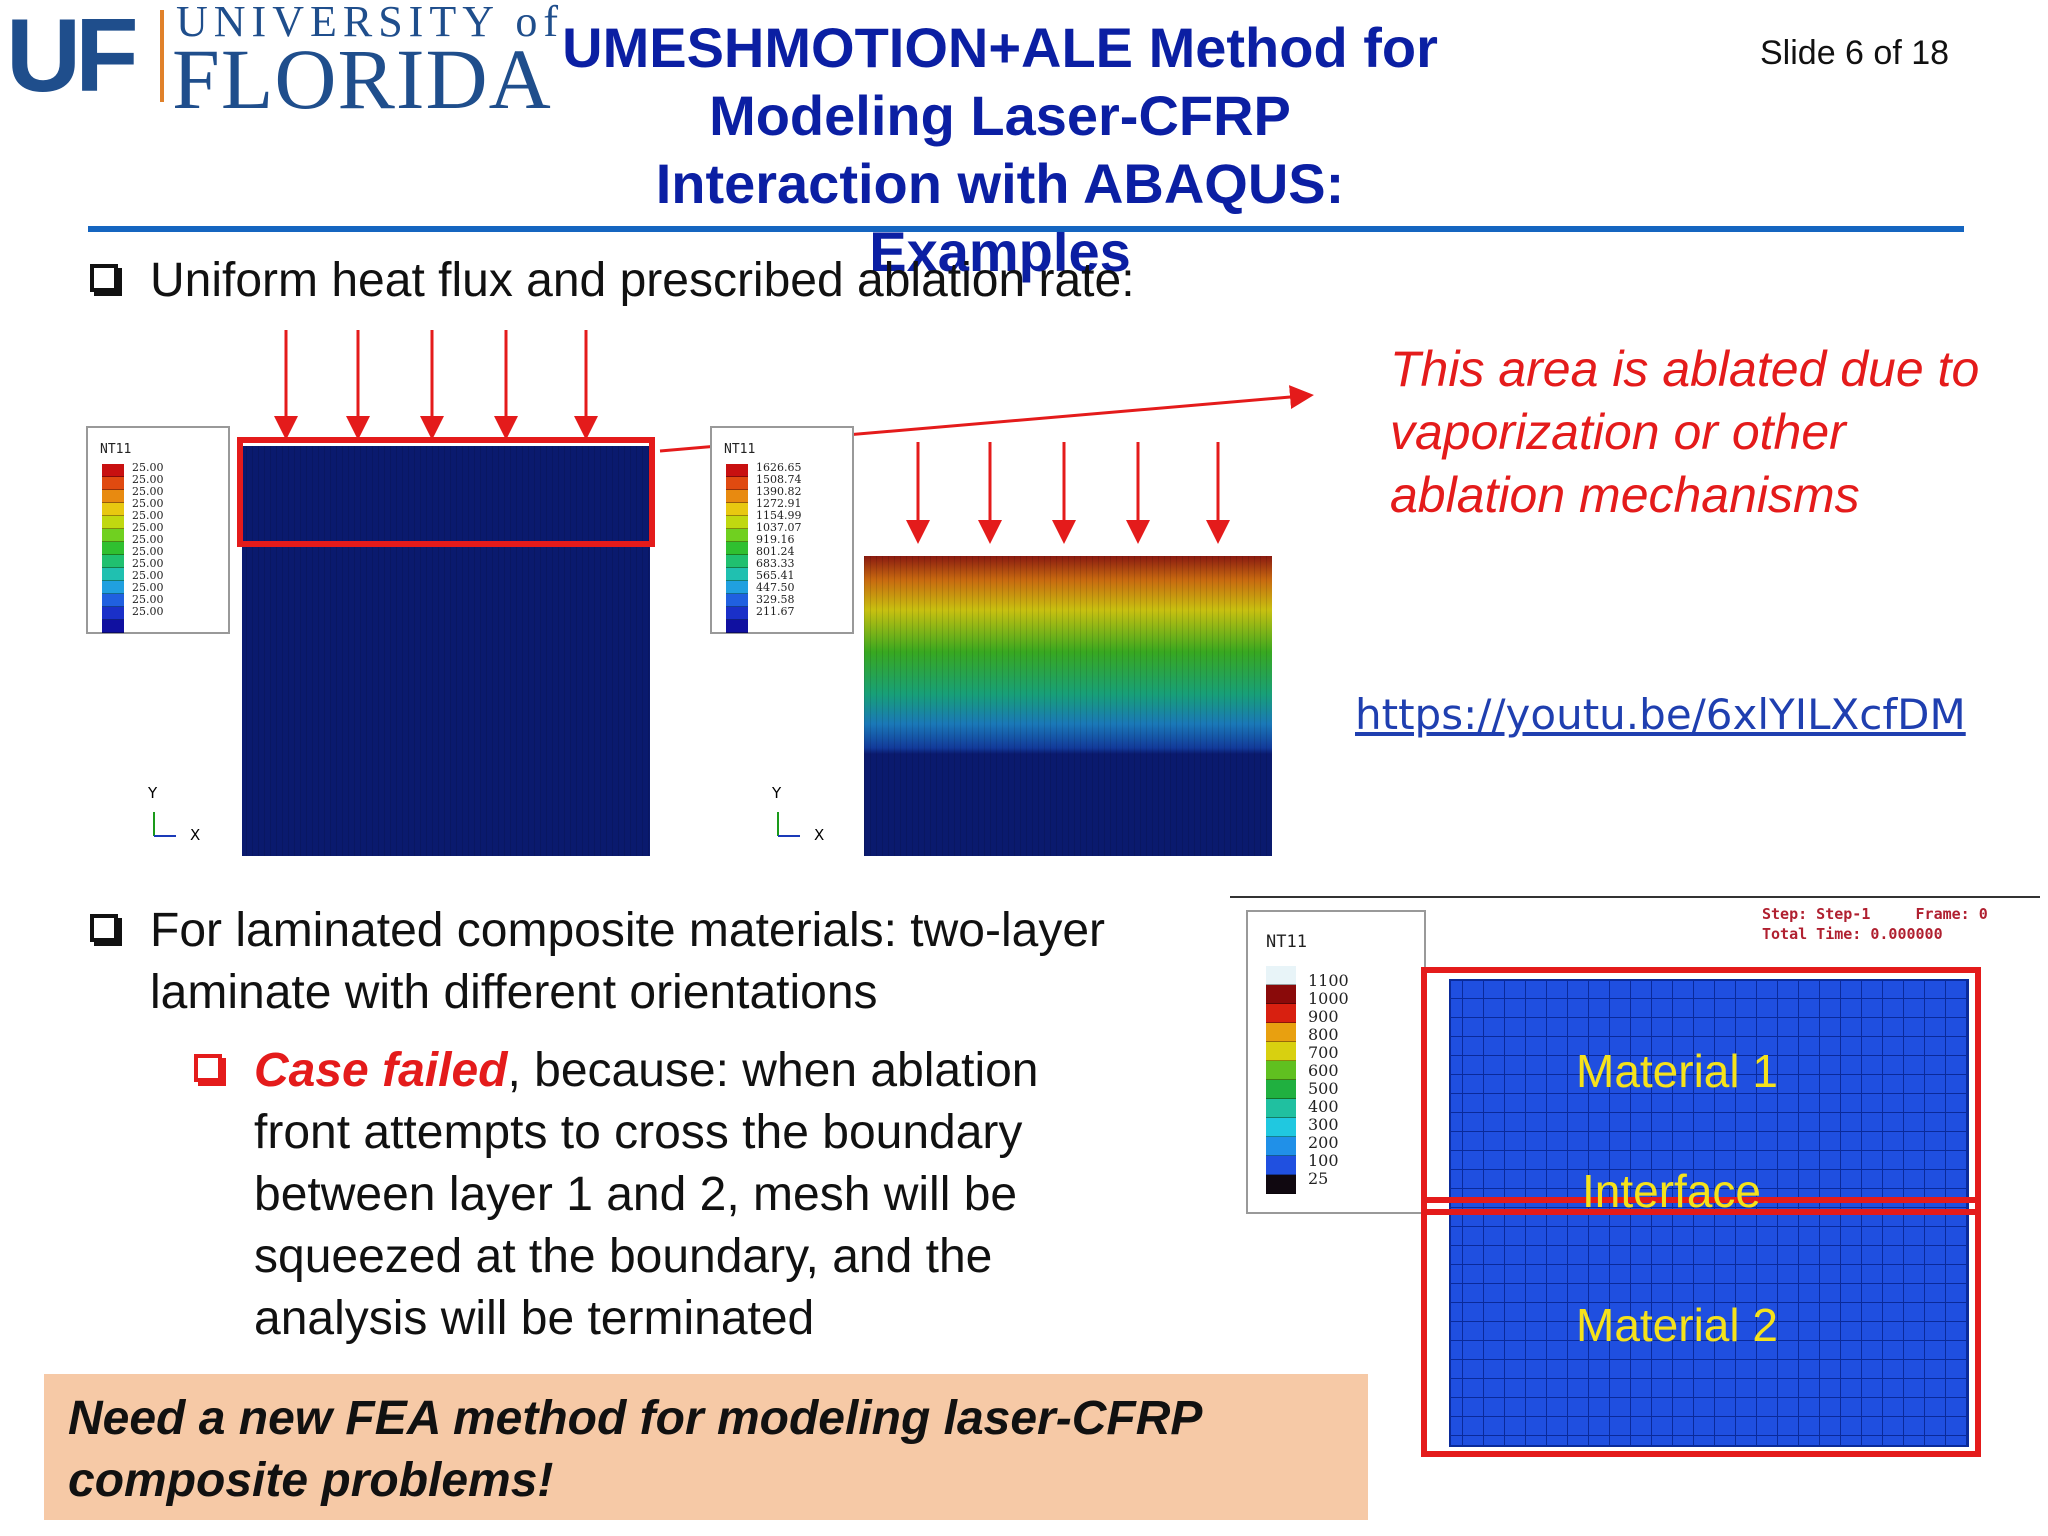 This screenshot has width=2048, height=1536. Describe the element at coordinates (788, 824) in the screenshot. I see `axis-triad-mid-icon` at that location.